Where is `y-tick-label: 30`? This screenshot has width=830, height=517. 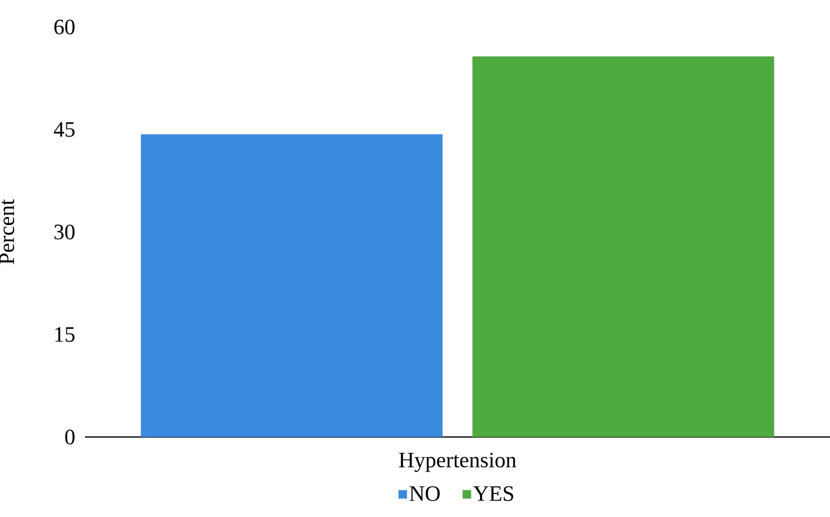 y-tick-label: 30 is located at coordinates (64, 232).